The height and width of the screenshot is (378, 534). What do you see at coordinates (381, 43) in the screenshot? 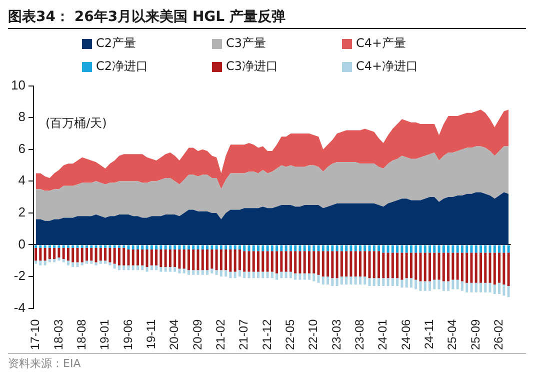
I see `legend-label: C4+产量` at bounding box center [381, 43].